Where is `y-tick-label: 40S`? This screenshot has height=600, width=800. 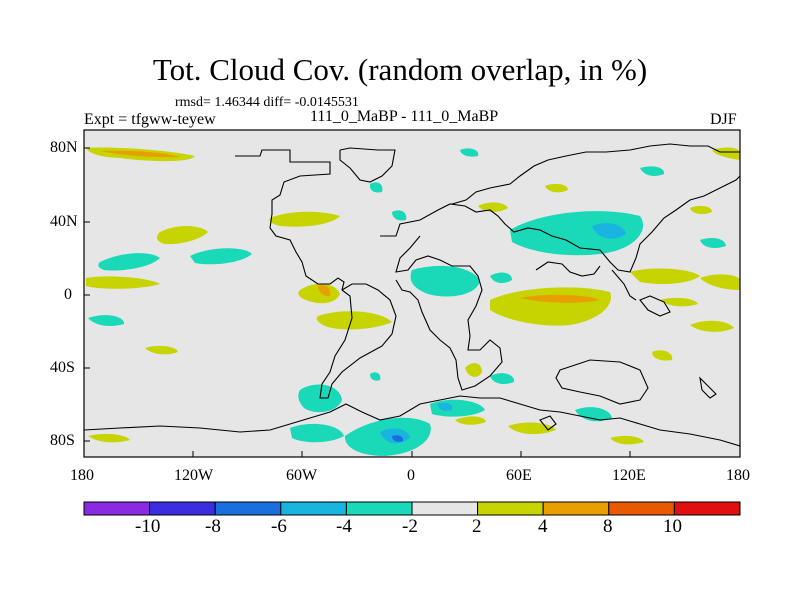 y-tick-label: 40S is located at coordinates (62, 367).